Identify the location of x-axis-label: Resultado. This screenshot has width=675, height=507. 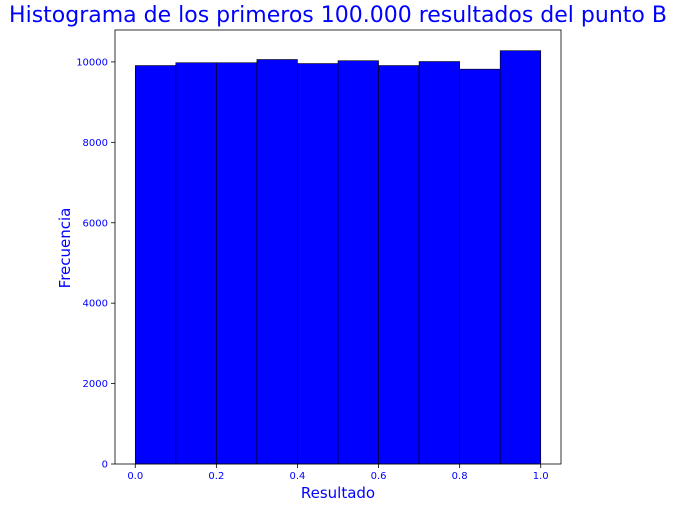
(338, 493).